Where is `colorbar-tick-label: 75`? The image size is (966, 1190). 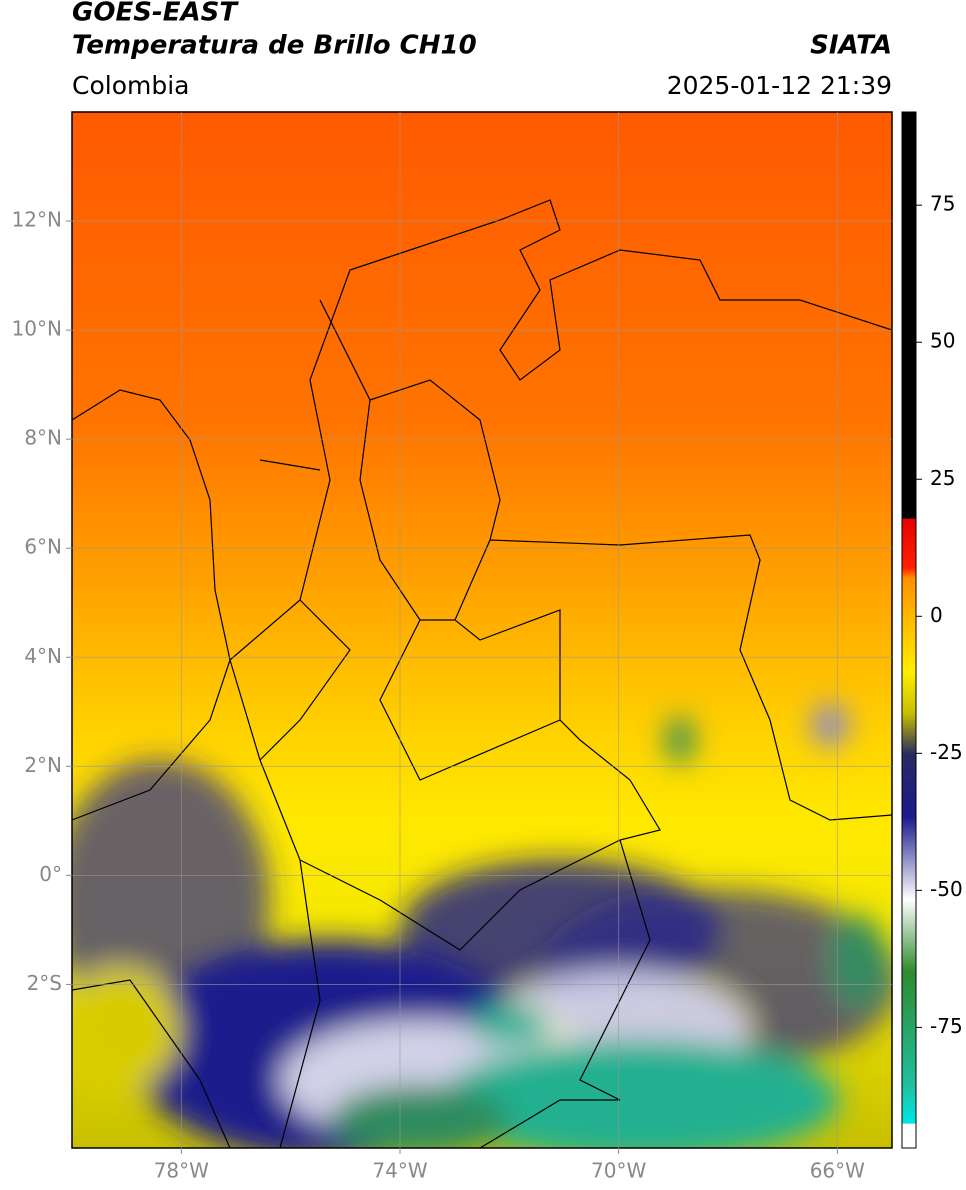 colorbar-tick-label: 75 is located at coordinates (942, 204).